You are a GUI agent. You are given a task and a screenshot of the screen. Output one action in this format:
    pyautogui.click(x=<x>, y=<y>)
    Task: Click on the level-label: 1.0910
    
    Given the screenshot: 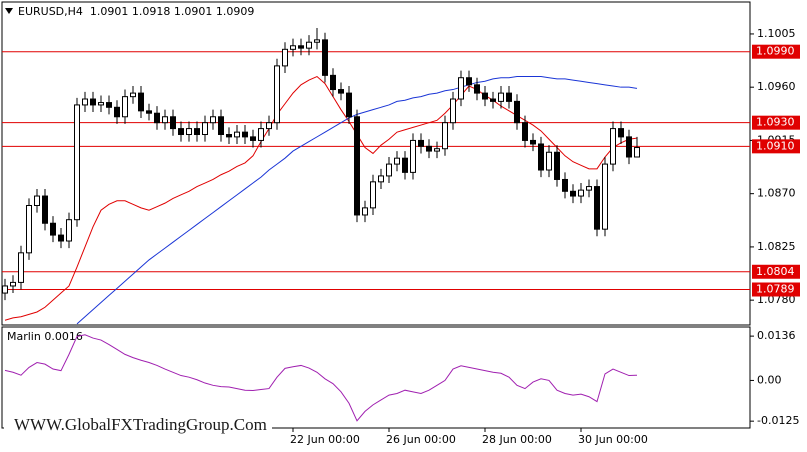 What is the action you would take?
    pyautogui.click(x=775, y=145)
    